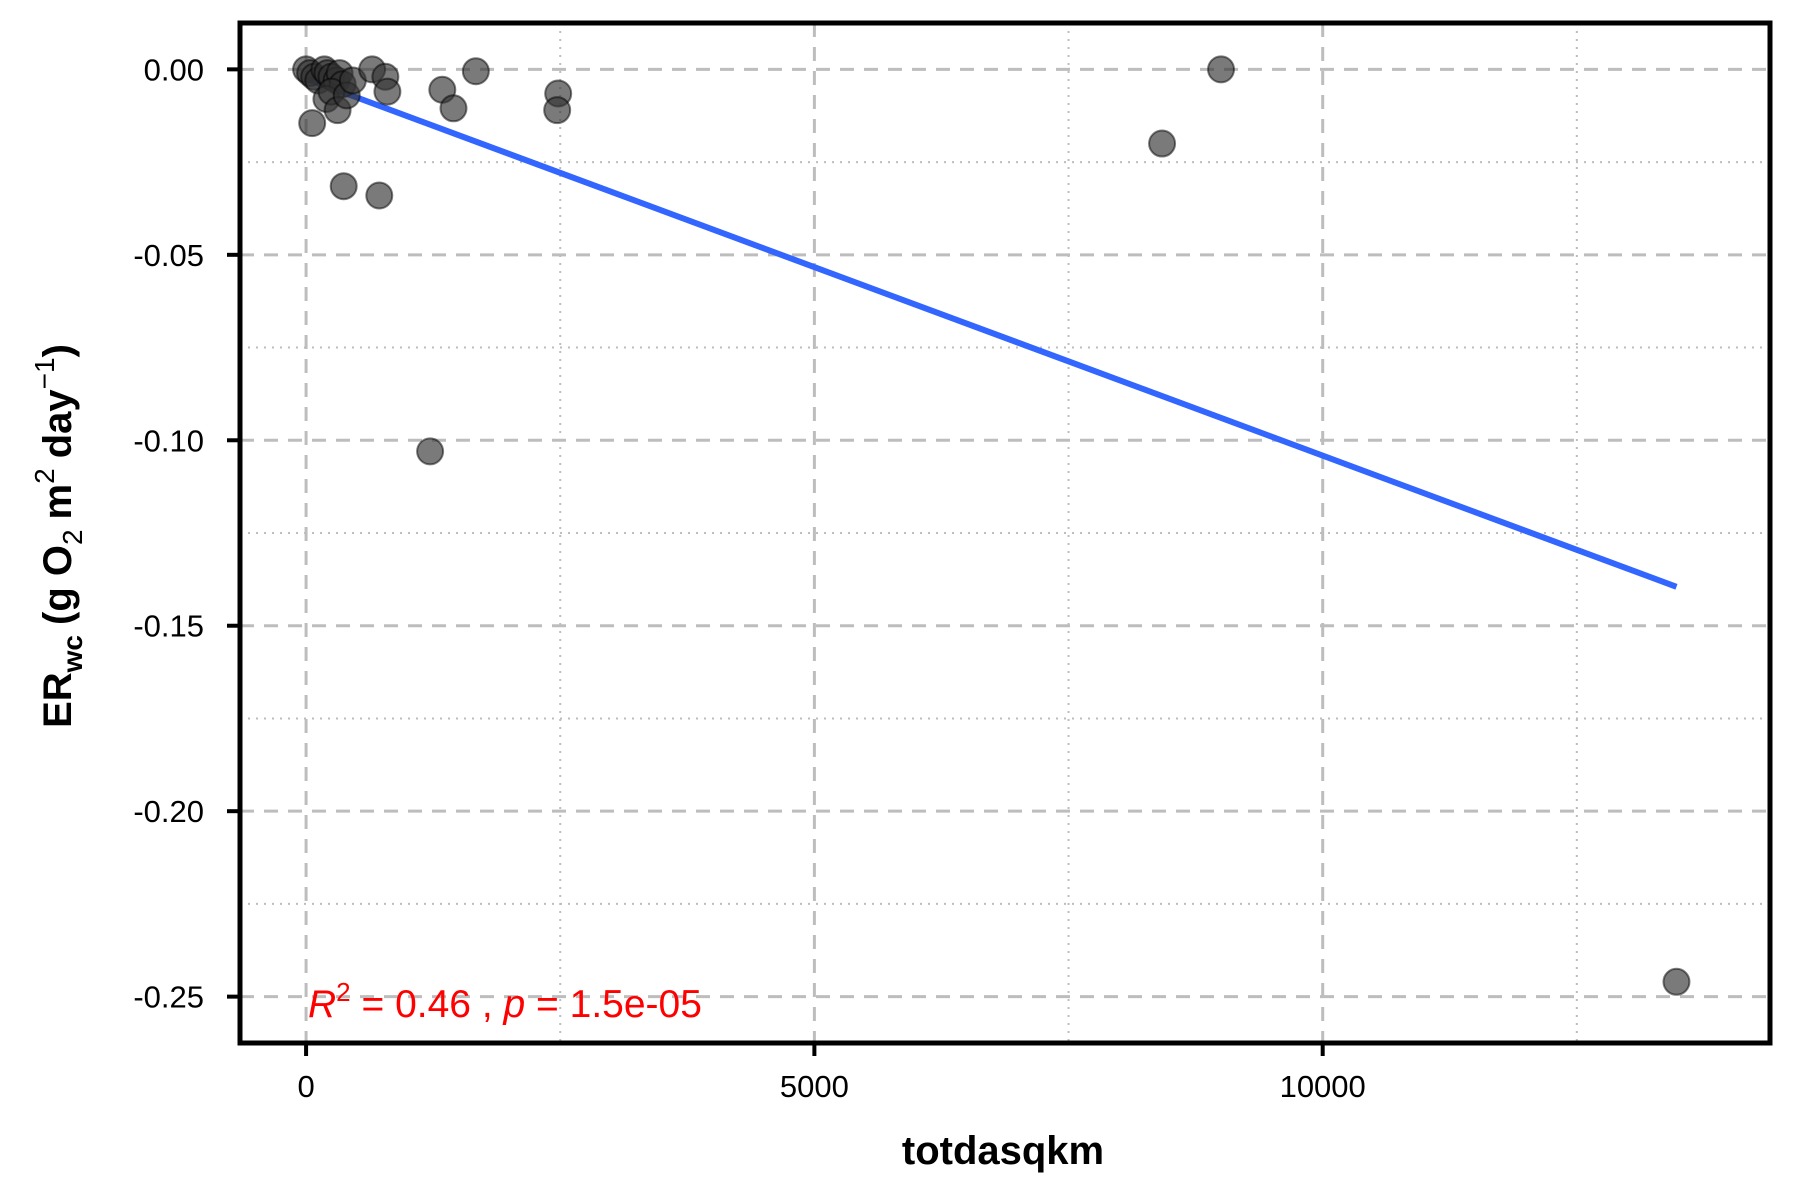 This screenshot has width=1800, height=1200. I want to click on y-title-m: m, so click(58, 502).